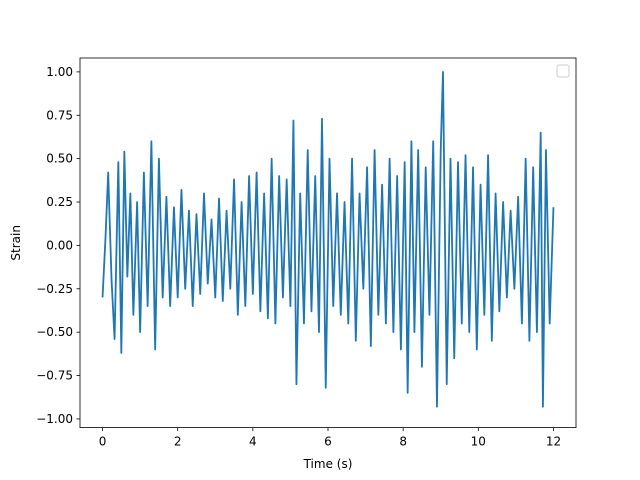  What do you see at coordinates (103, 442) in the screenshot?
I see `x-tick-label: 0` at bounding box center [103, 442].